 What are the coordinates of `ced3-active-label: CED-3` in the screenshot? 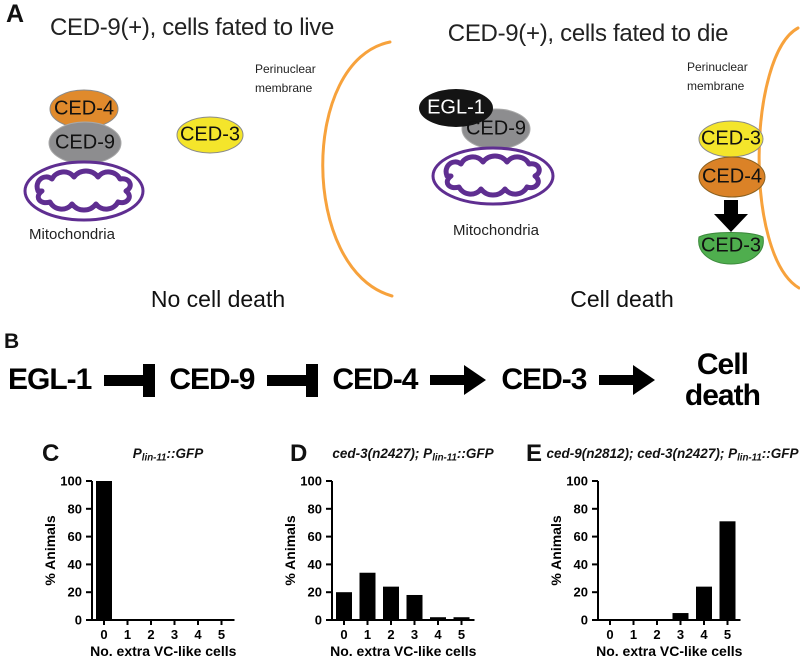 It's located at (731, 245).